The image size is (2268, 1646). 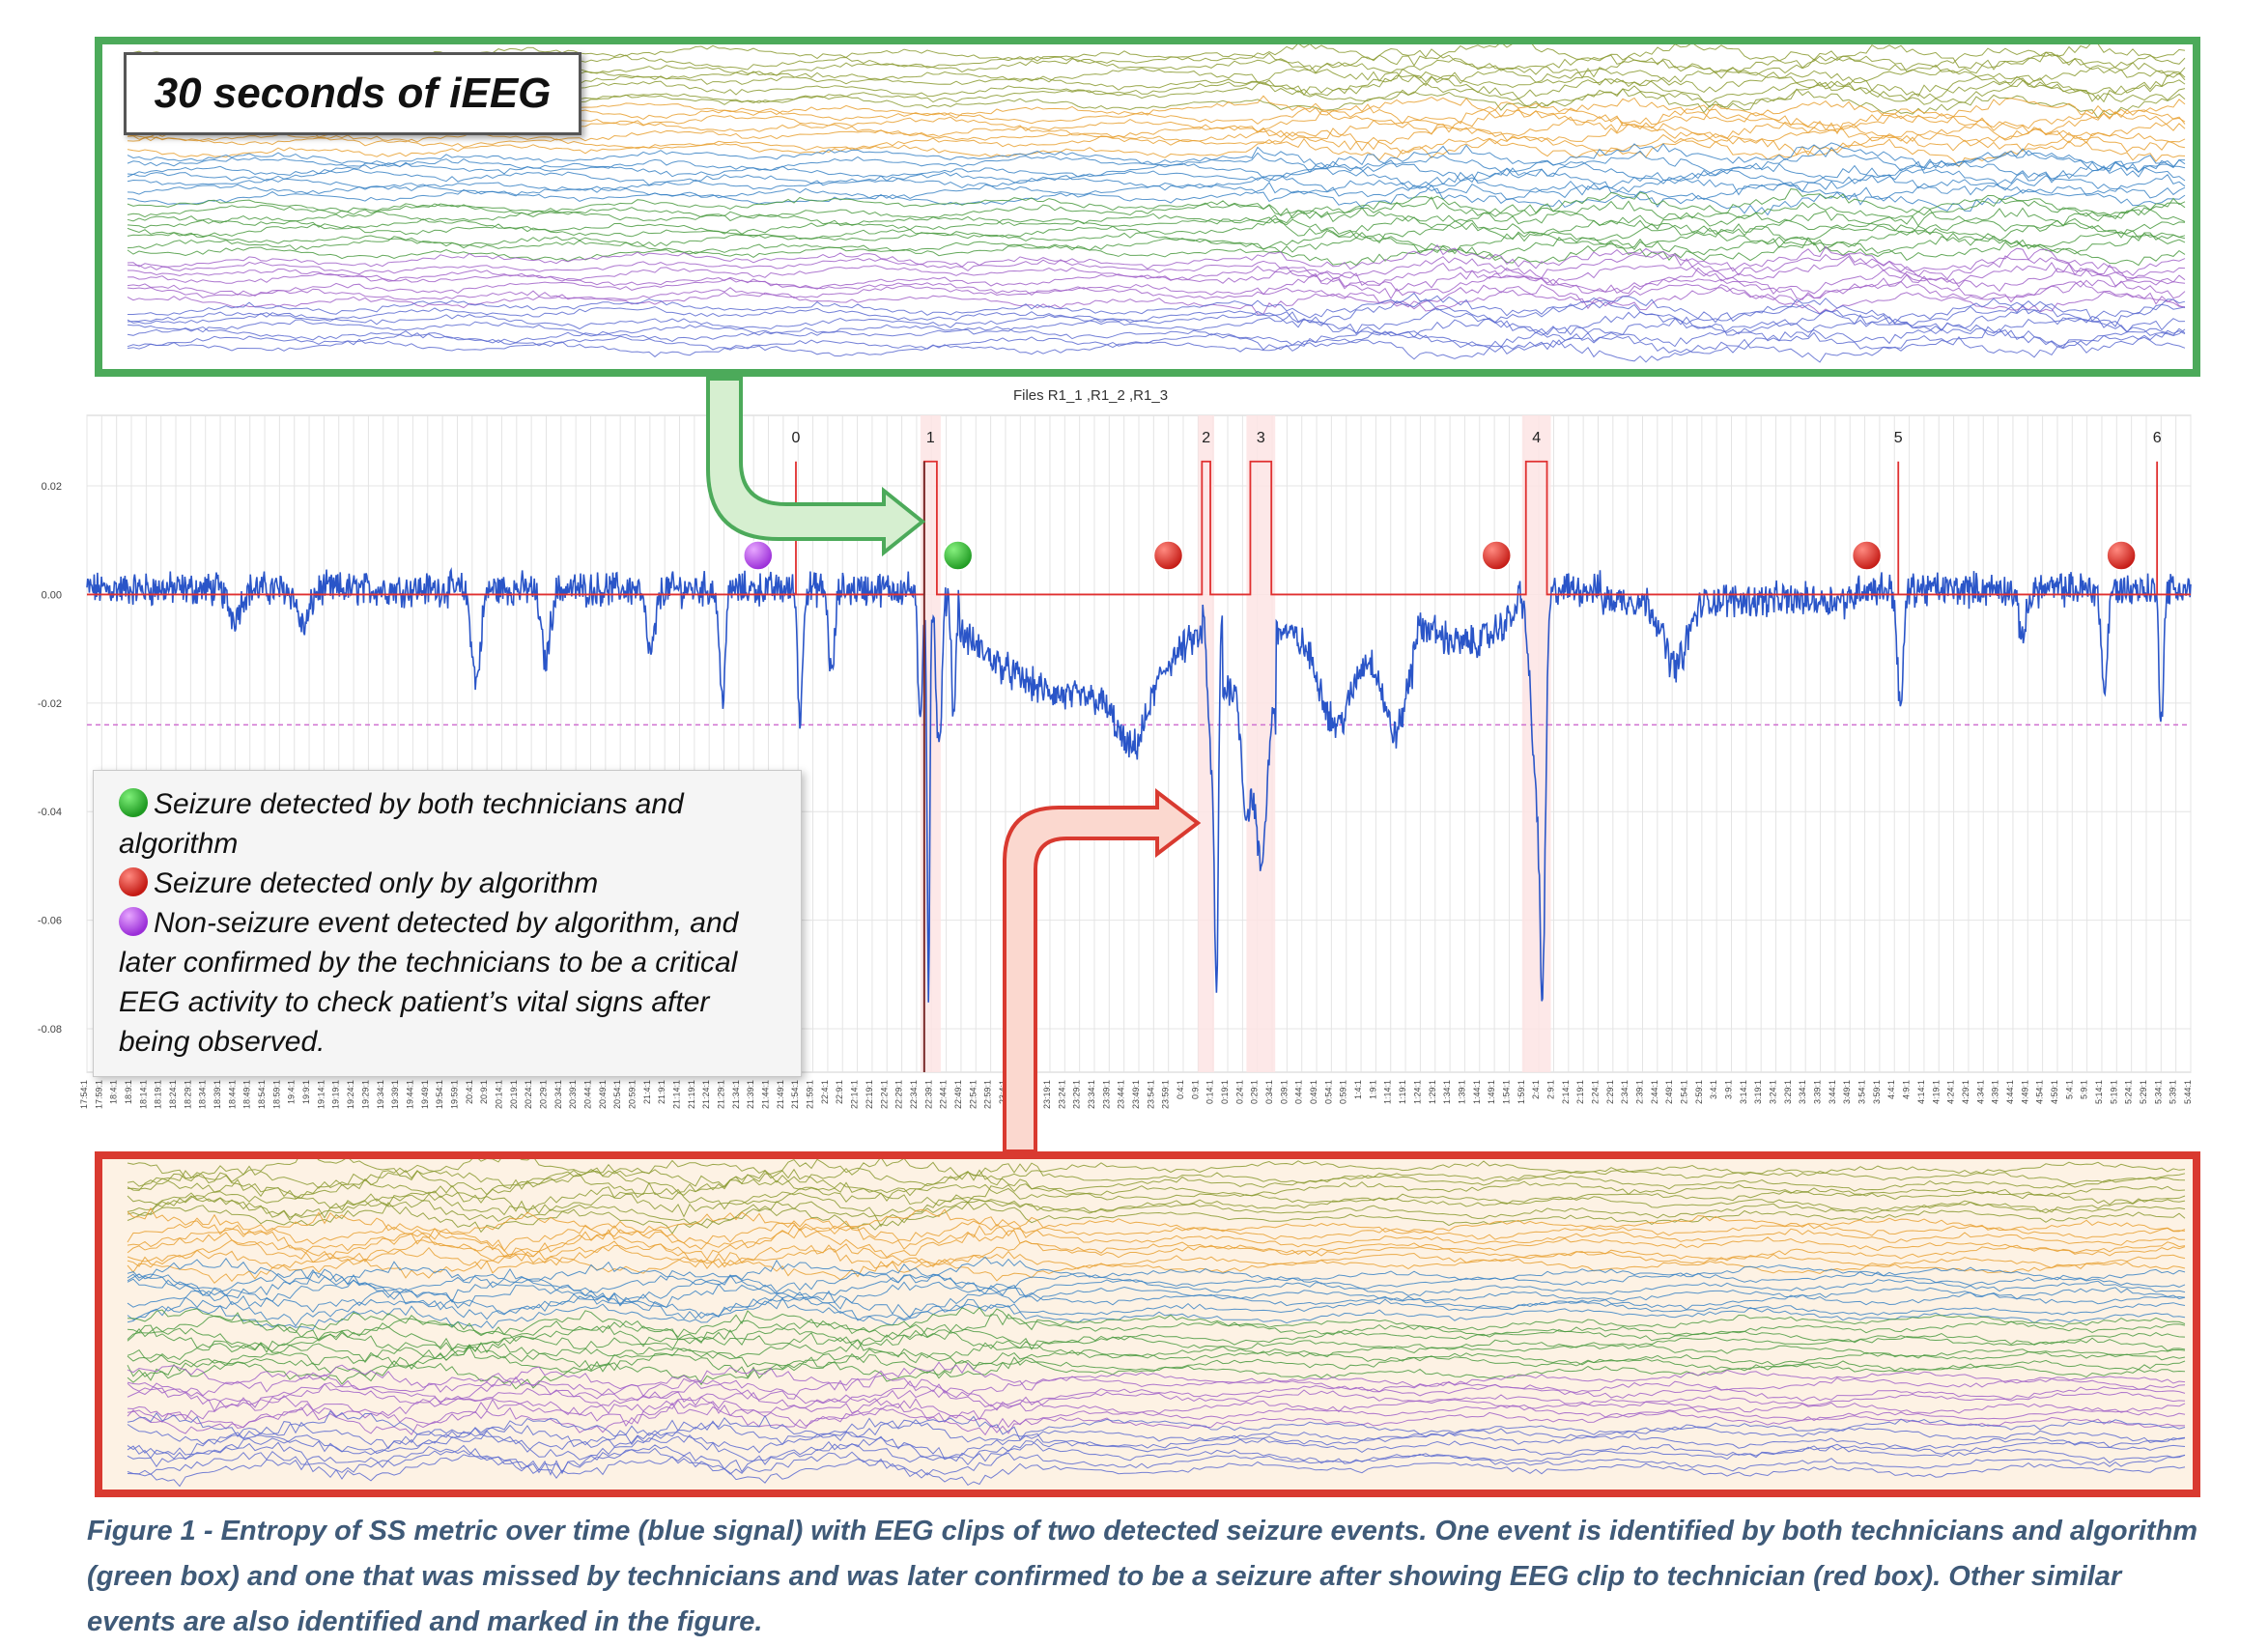 What do you see at coordinates (114, 1092) in the screenshot?
I see `x-tick-label: 18:4:1` at bounding box center [114, 1092].